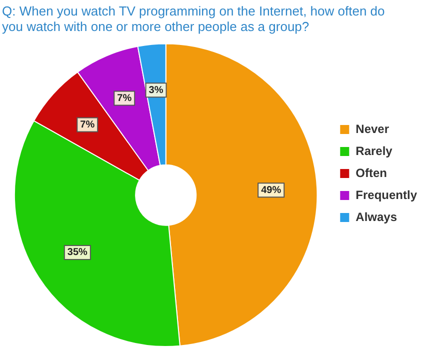 This screenshot has width=437, height=349. What do you see at coordinates (373, 129) in the screenshot?
I see `legend-label: Never` at bounding box center [373, 129].